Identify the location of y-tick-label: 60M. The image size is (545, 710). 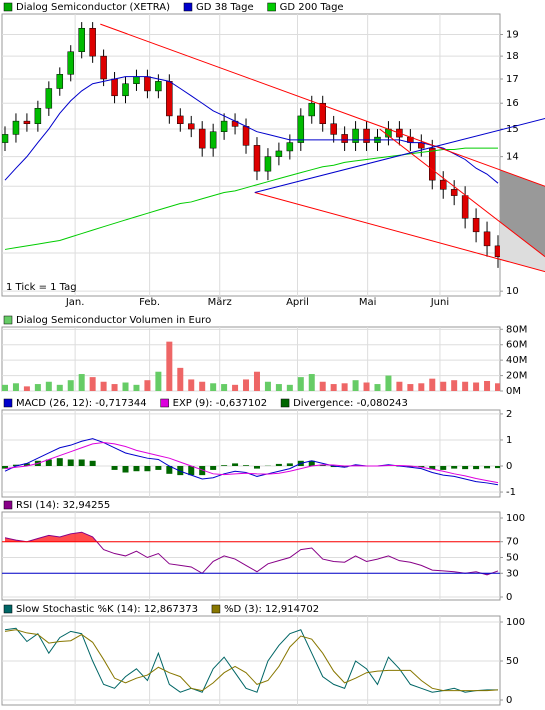
(516, 345).